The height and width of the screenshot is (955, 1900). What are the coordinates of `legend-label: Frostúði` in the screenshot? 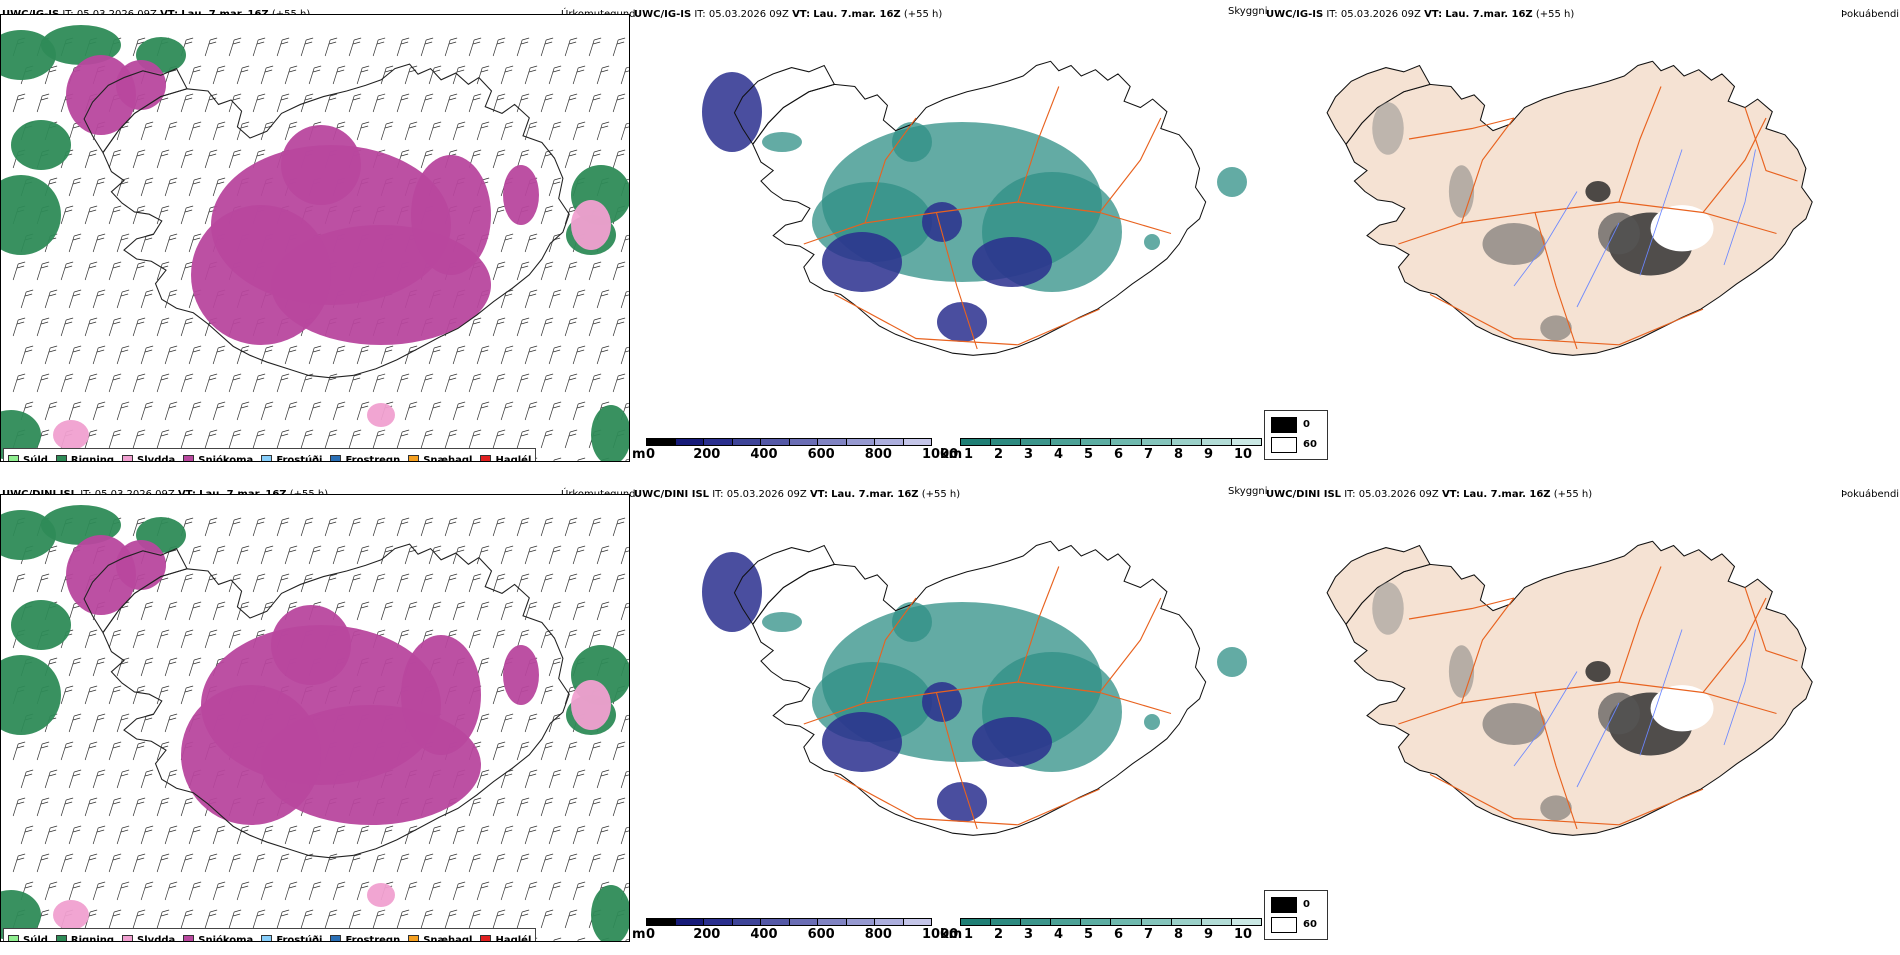 It's located at (299, 458).